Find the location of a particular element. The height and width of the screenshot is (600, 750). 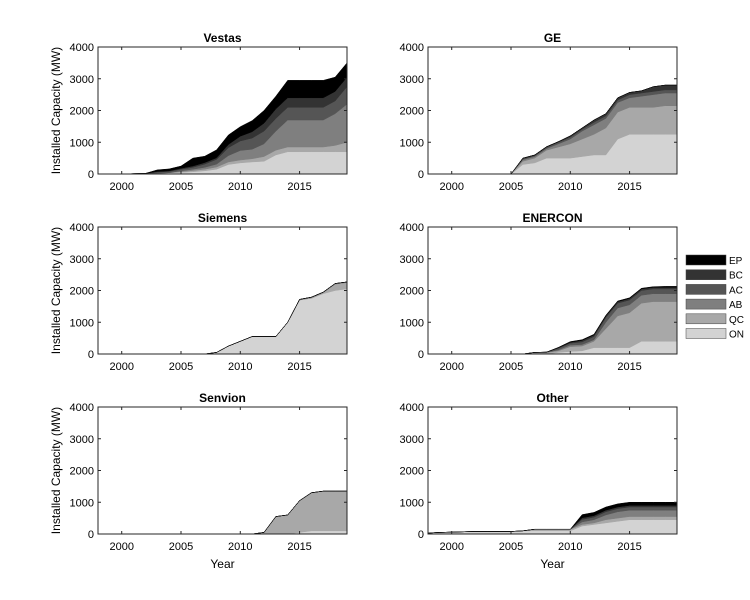

legend: EP BC AC AB QC ON is located at coordinates (716, 298).